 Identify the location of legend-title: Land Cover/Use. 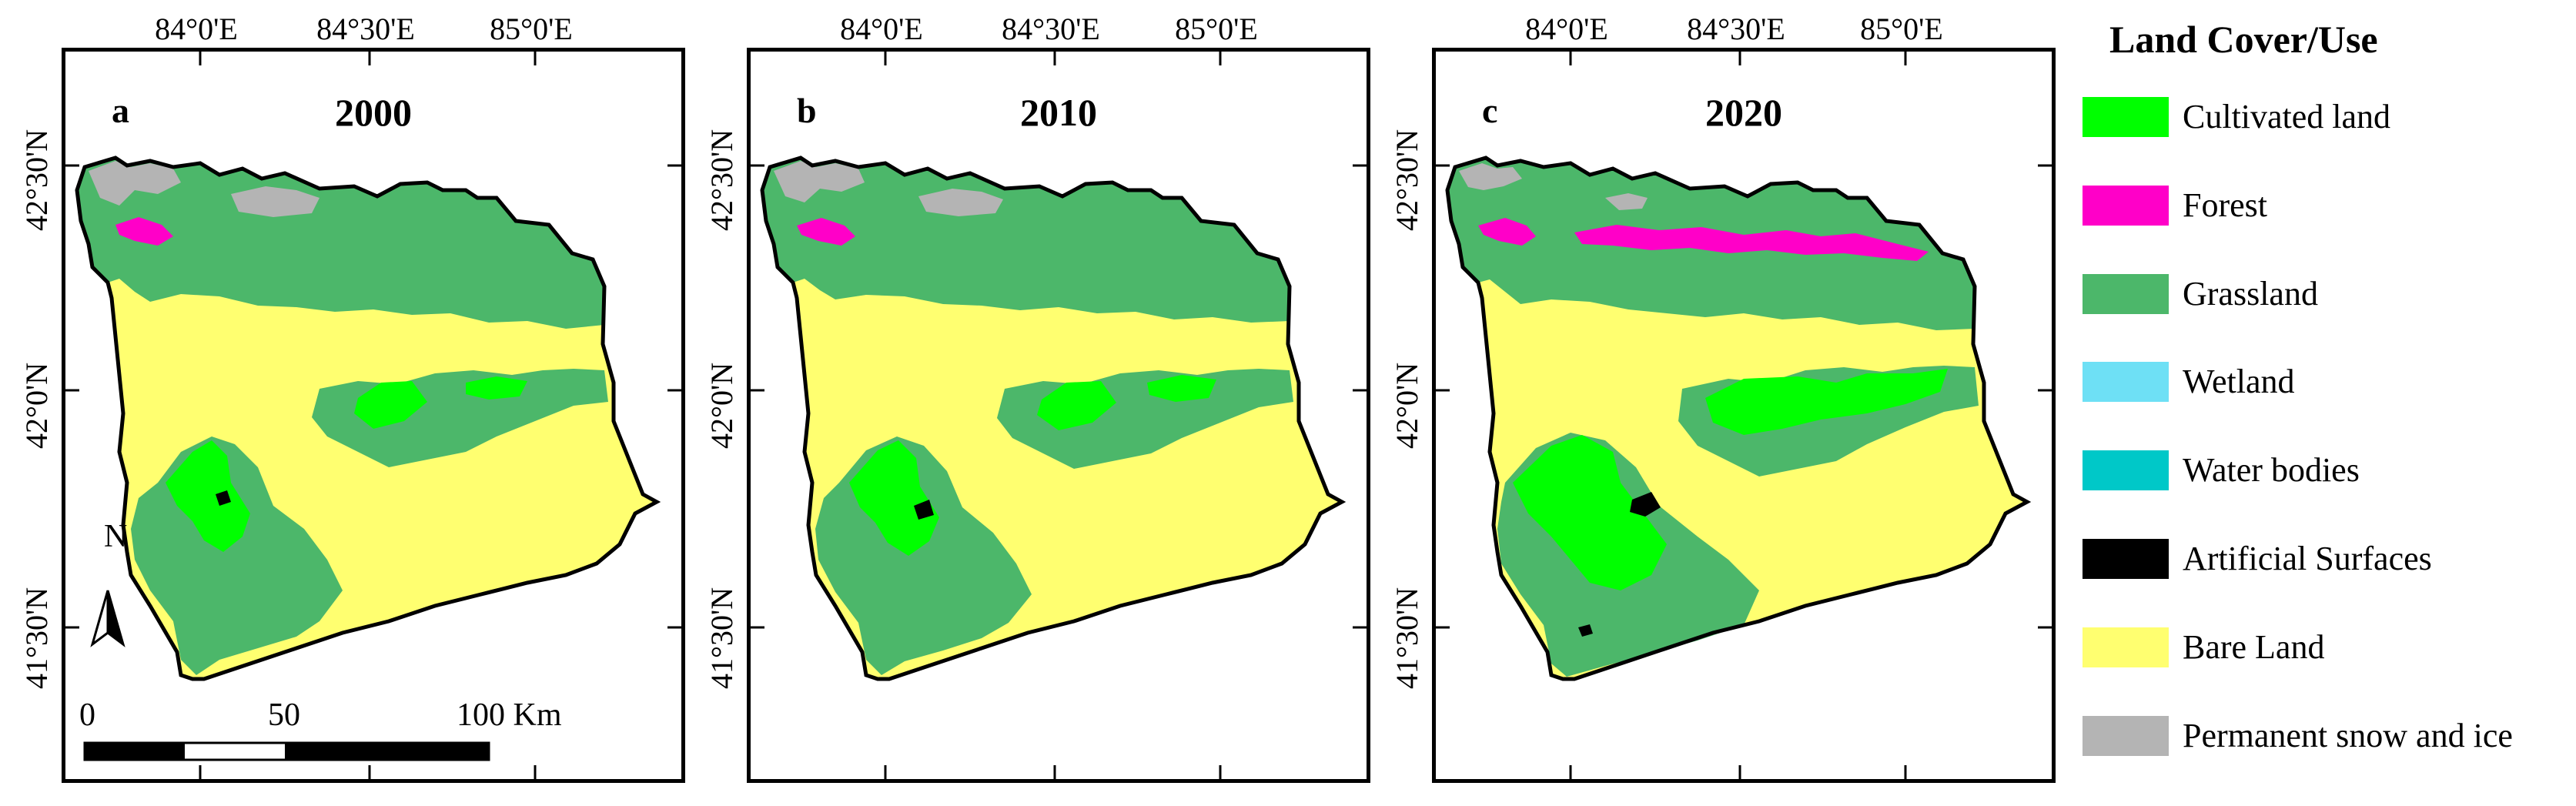
(2243, 39).